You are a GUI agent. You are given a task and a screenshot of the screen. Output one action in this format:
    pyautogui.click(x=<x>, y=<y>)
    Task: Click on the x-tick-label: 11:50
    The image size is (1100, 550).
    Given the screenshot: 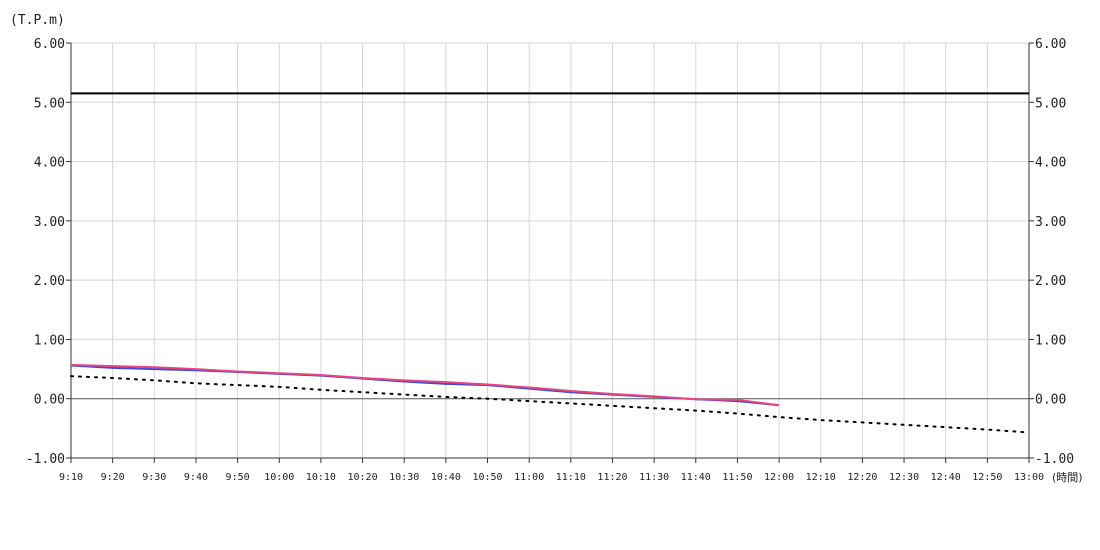 What is the action you would take?
    pyautogui.click(x=737, y=477)
    